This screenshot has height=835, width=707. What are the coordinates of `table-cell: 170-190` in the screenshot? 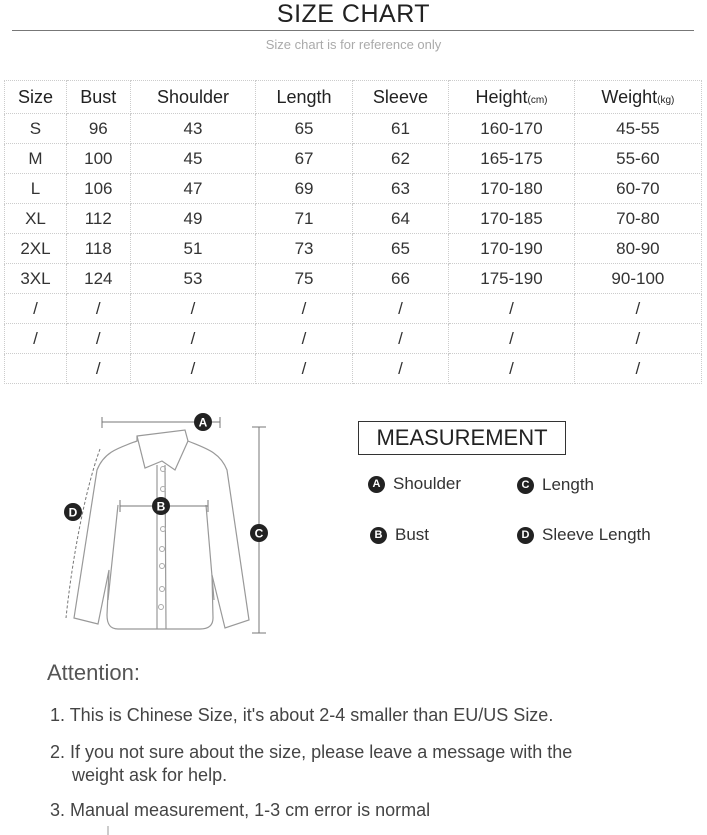 It's located at (511, 248).